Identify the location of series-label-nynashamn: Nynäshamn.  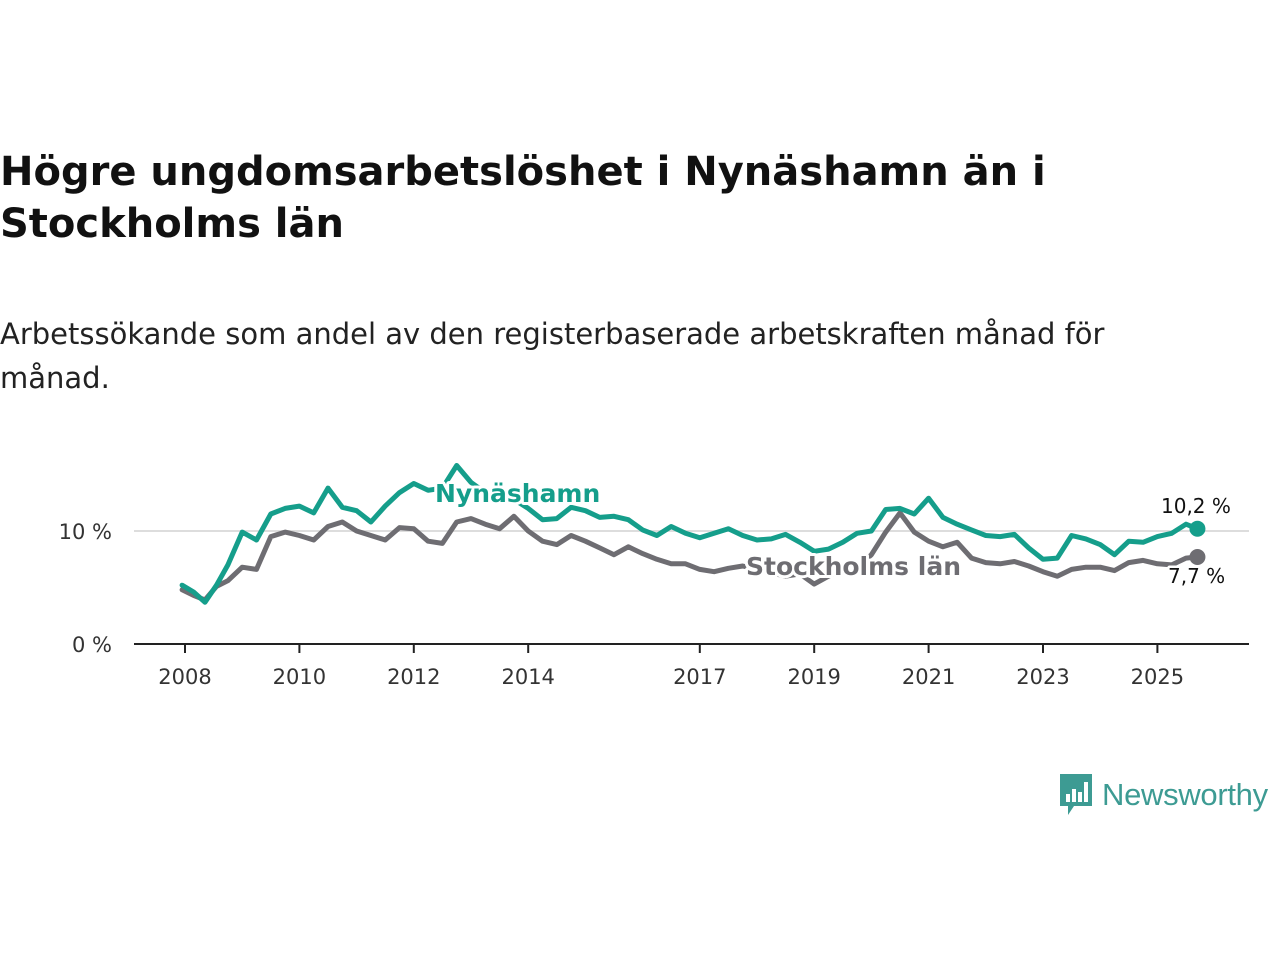
(517, 493).